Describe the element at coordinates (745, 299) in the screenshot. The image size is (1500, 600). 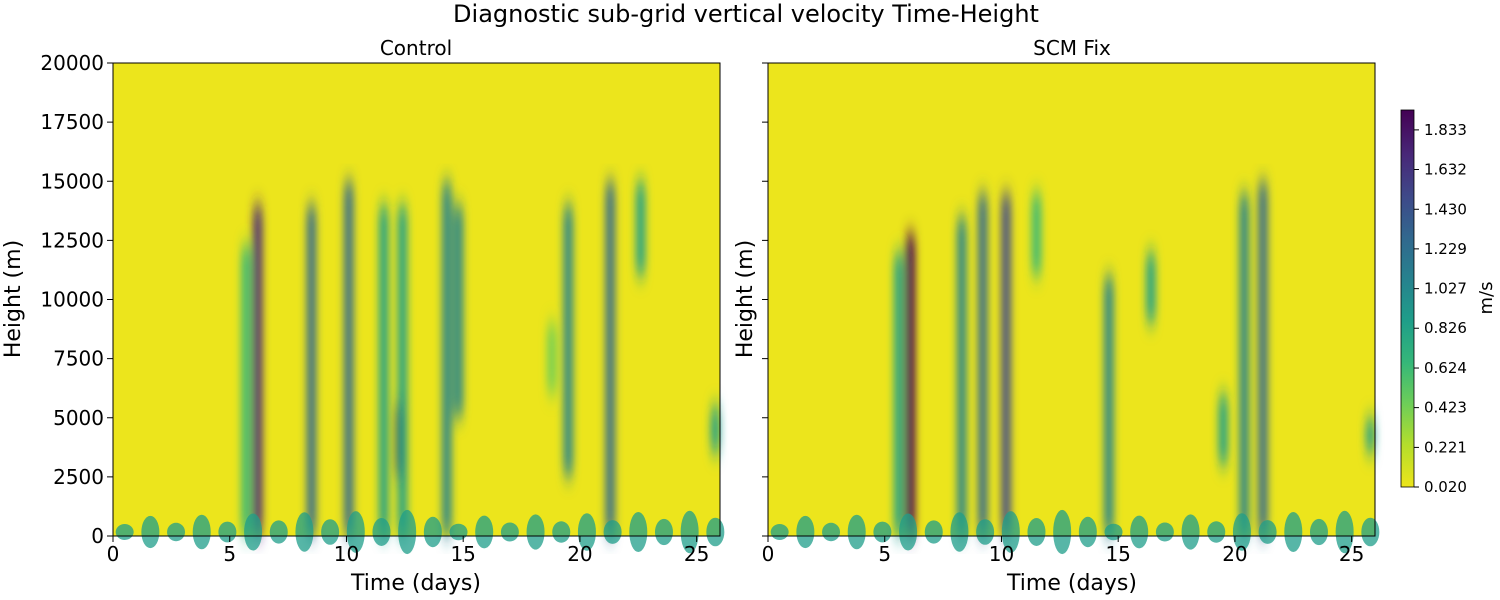
I see `panel-scm-fix-ylabel: Height (m)` at that location.